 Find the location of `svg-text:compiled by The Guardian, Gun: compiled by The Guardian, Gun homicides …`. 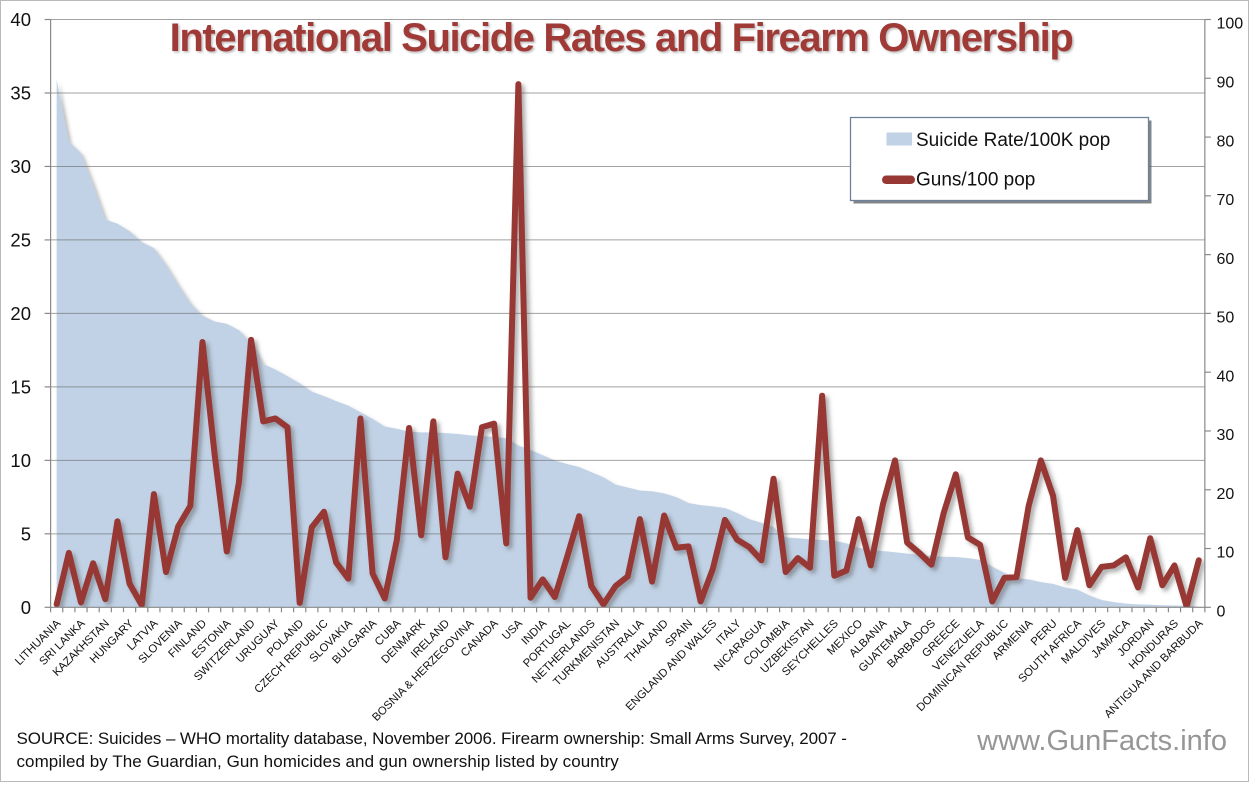

svg-text:compiled by The Guardian, Gun: compiled by The Guardian, Gun homicides … is located at coordinates (318, 761).